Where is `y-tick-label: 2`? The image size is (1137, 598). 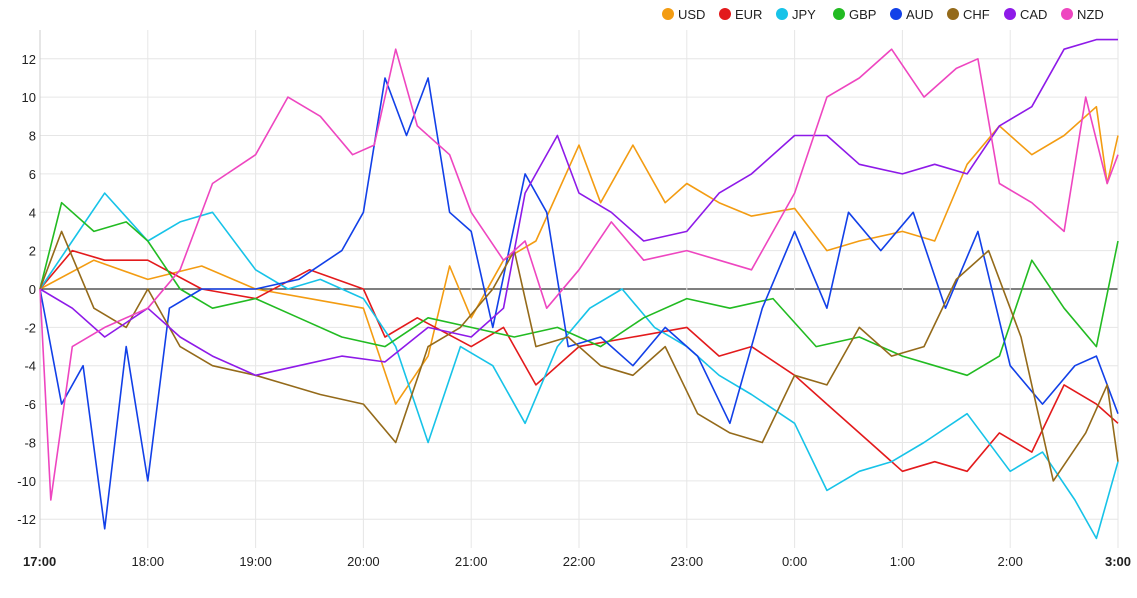 y-tick-label: 2 is located at coordinates (32, 251).